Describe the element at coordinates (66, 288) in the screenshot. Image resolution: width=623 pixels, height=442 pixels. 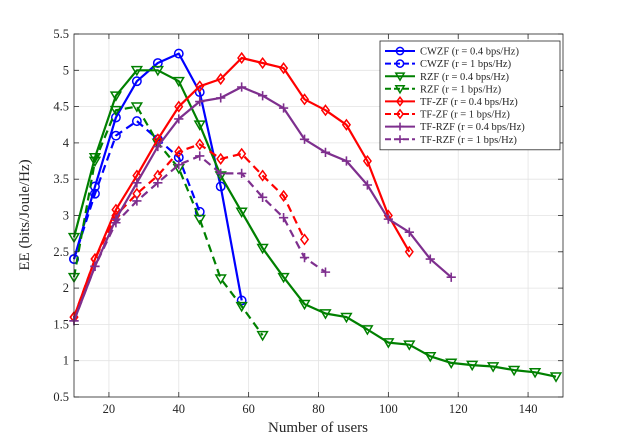
I see `y-tick-label: 2` at that location.